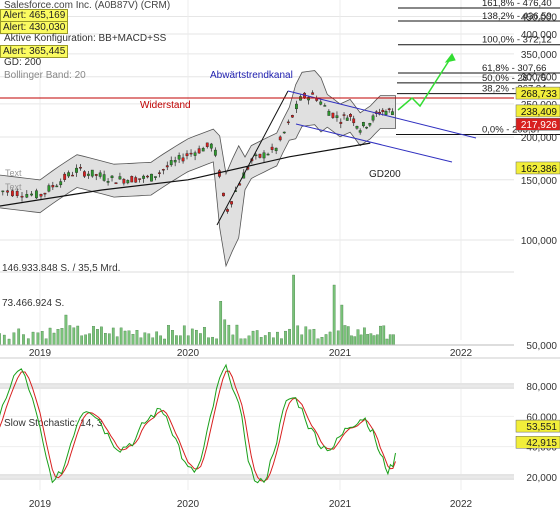 Image resolution: width=560 pixels, height=515 pixels. What do you see at coordinates (541, 346) in the screenshot?
I see `volume-tick-label: 50,000` at bounding box center [541, 346].